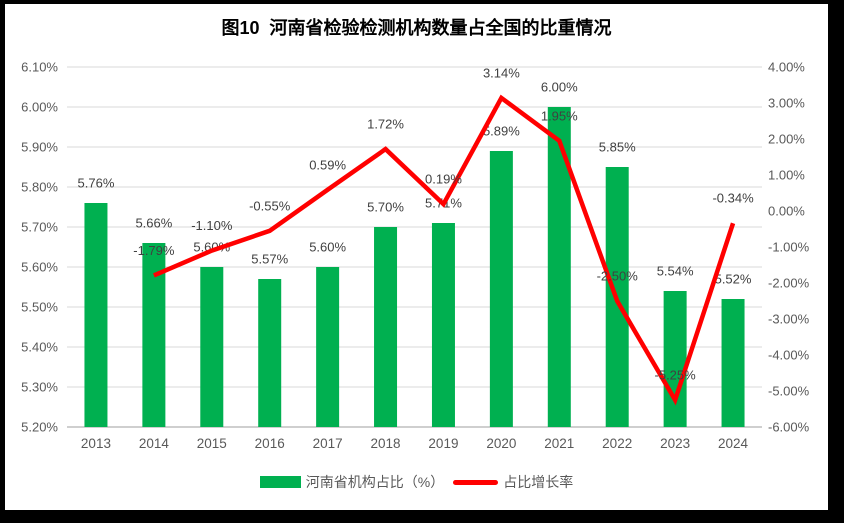 Image resolution: width=844 pixels, height=523 pixels. I want to click on line-data-label: 3.14%, so click(501, 72).